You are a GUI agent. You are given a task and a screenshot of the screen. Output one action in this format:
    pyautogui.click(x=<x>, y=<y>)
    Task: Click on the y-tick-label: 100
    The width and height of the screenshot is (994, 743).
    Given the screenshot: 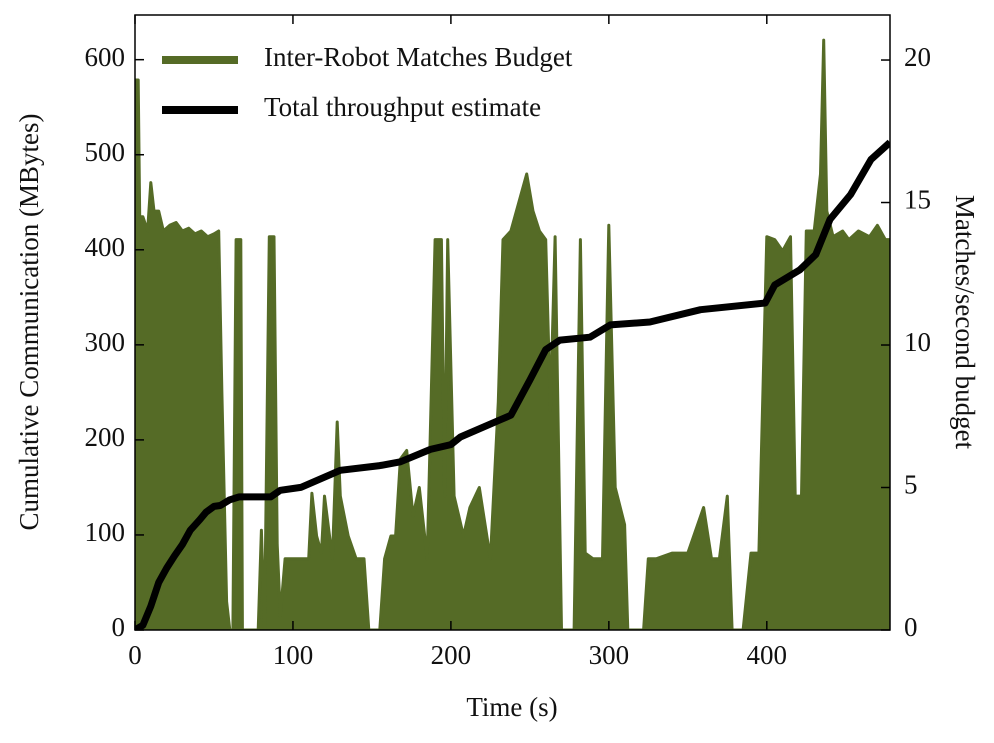 What is the action you would take?
    pyautogui.click(x=105, y=532)
    